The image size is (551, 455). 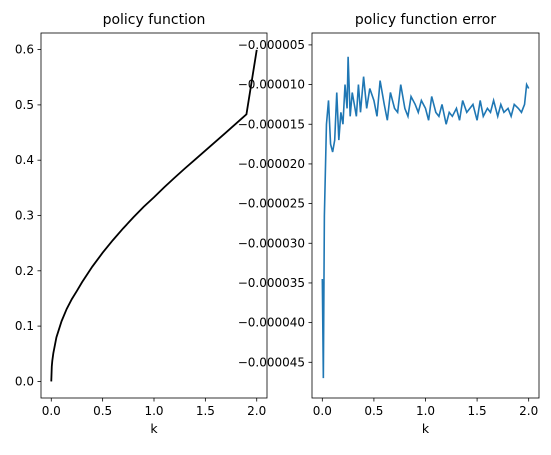 I want to click on y-tick-label: −0.000005, so click(x=271, y=45).